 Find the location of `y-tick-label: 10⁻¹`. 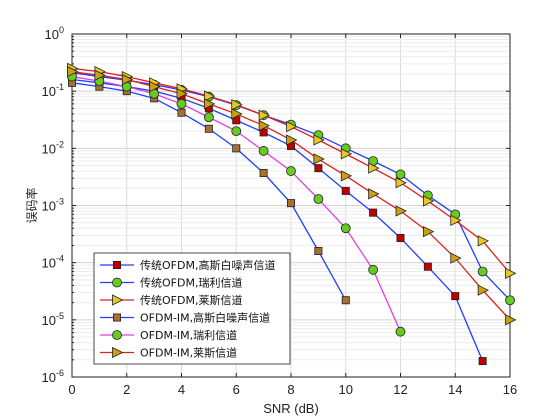

y-tick-label: 10⁻¹ is located at coordinates (53, 90).